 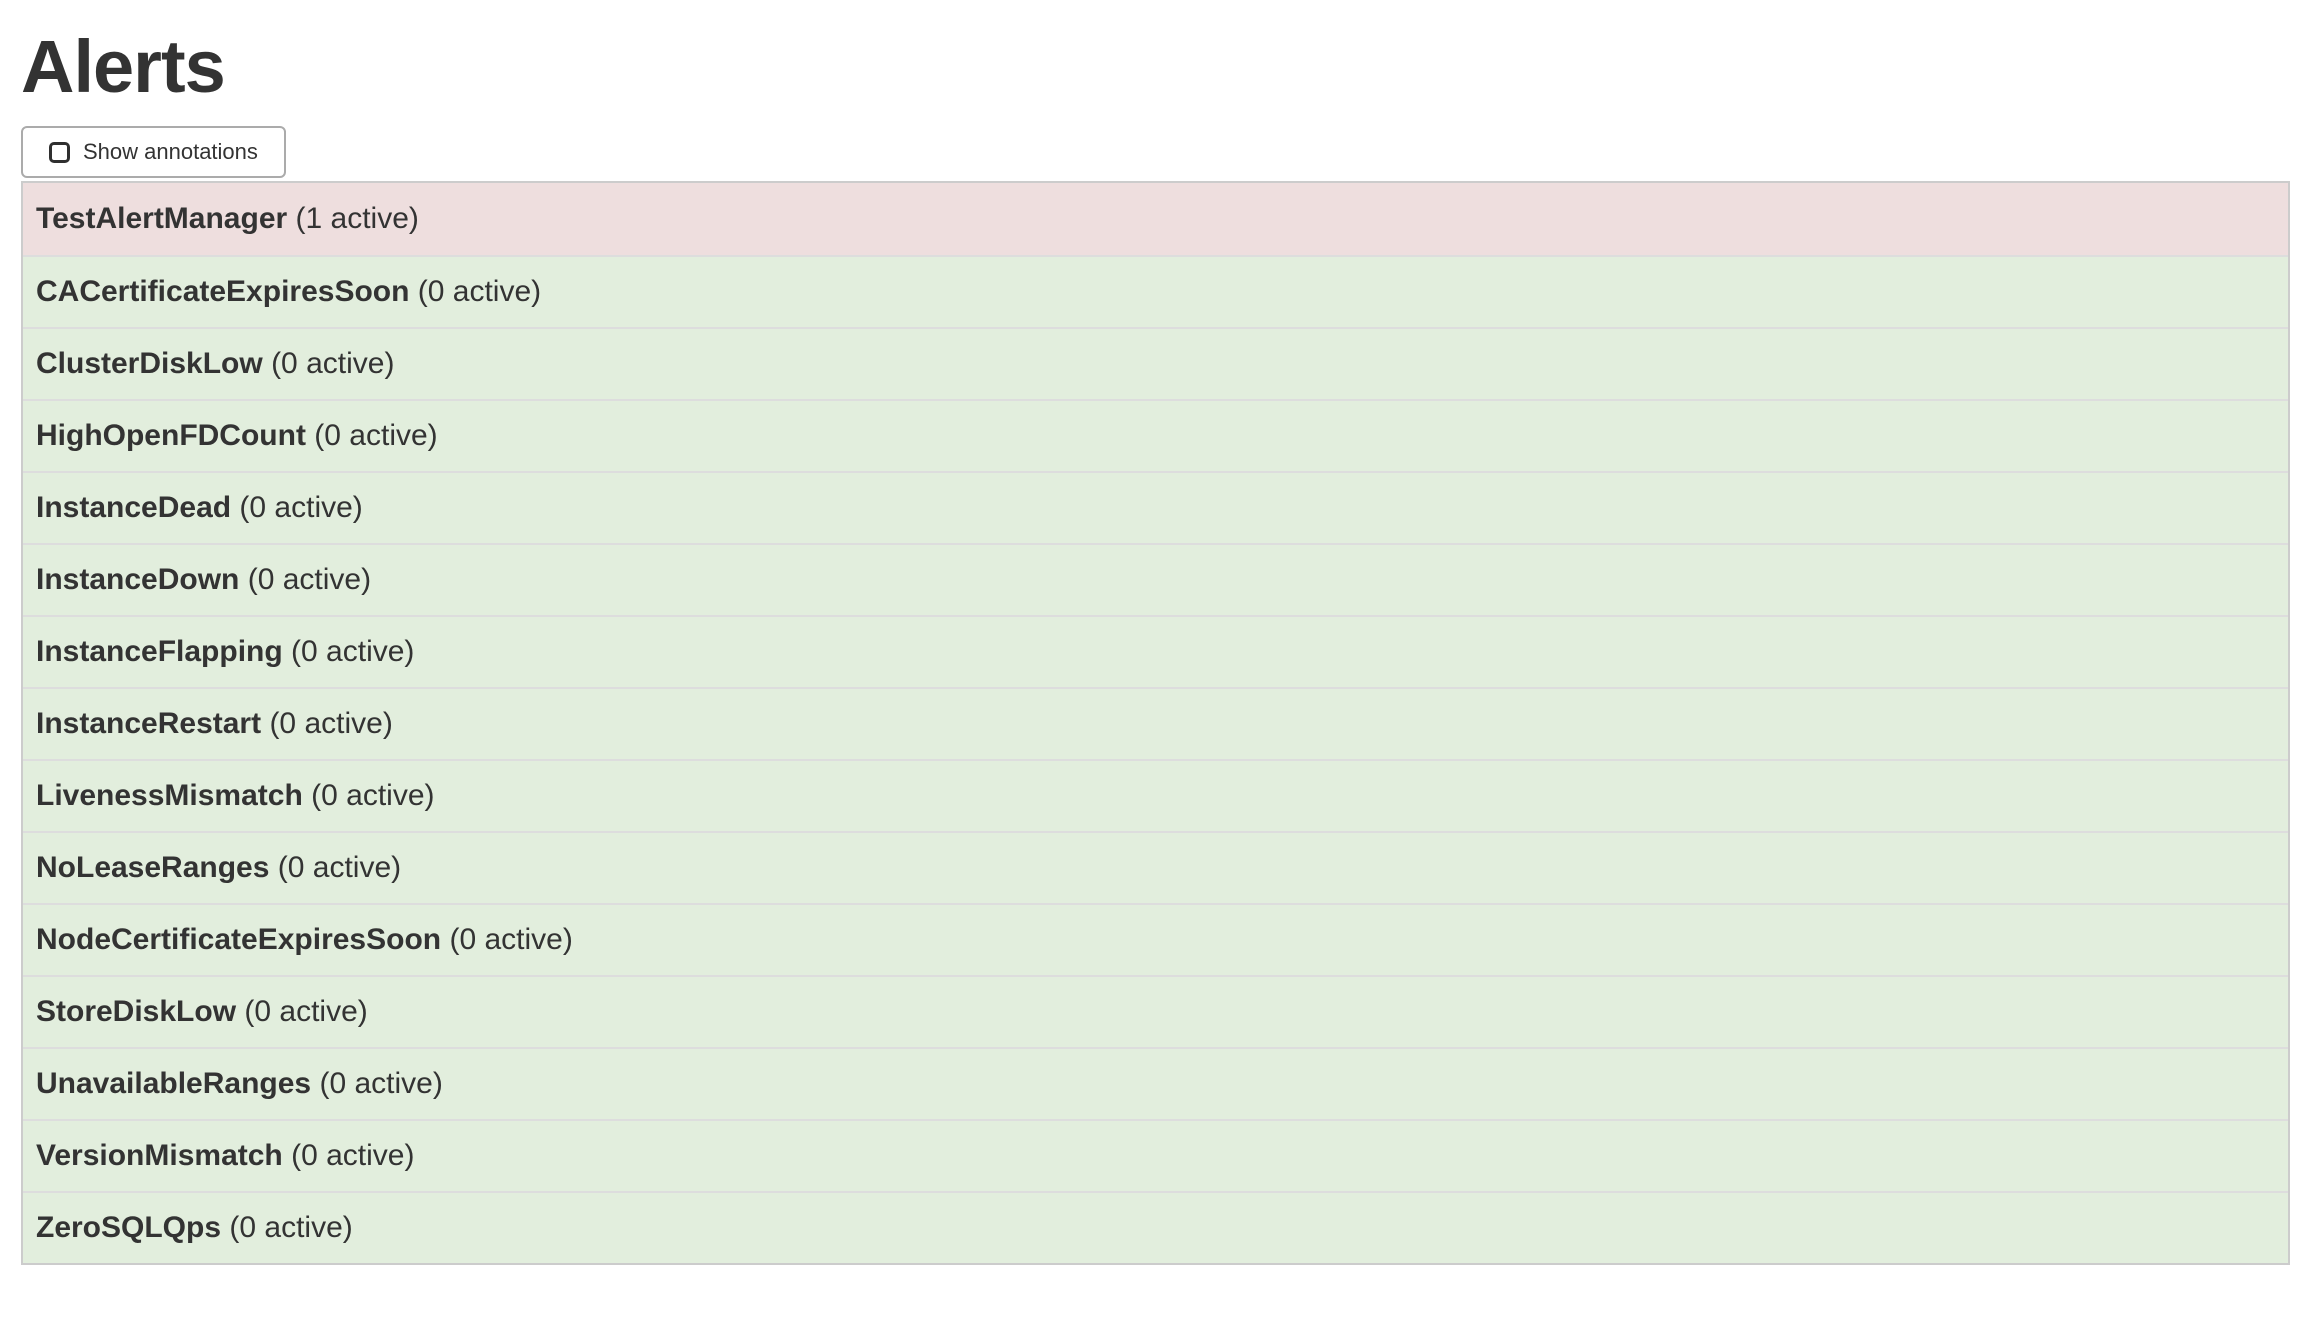 I want to click on alert-row: ClusterDiskLow (0 active), so click(x=1155, y=363).